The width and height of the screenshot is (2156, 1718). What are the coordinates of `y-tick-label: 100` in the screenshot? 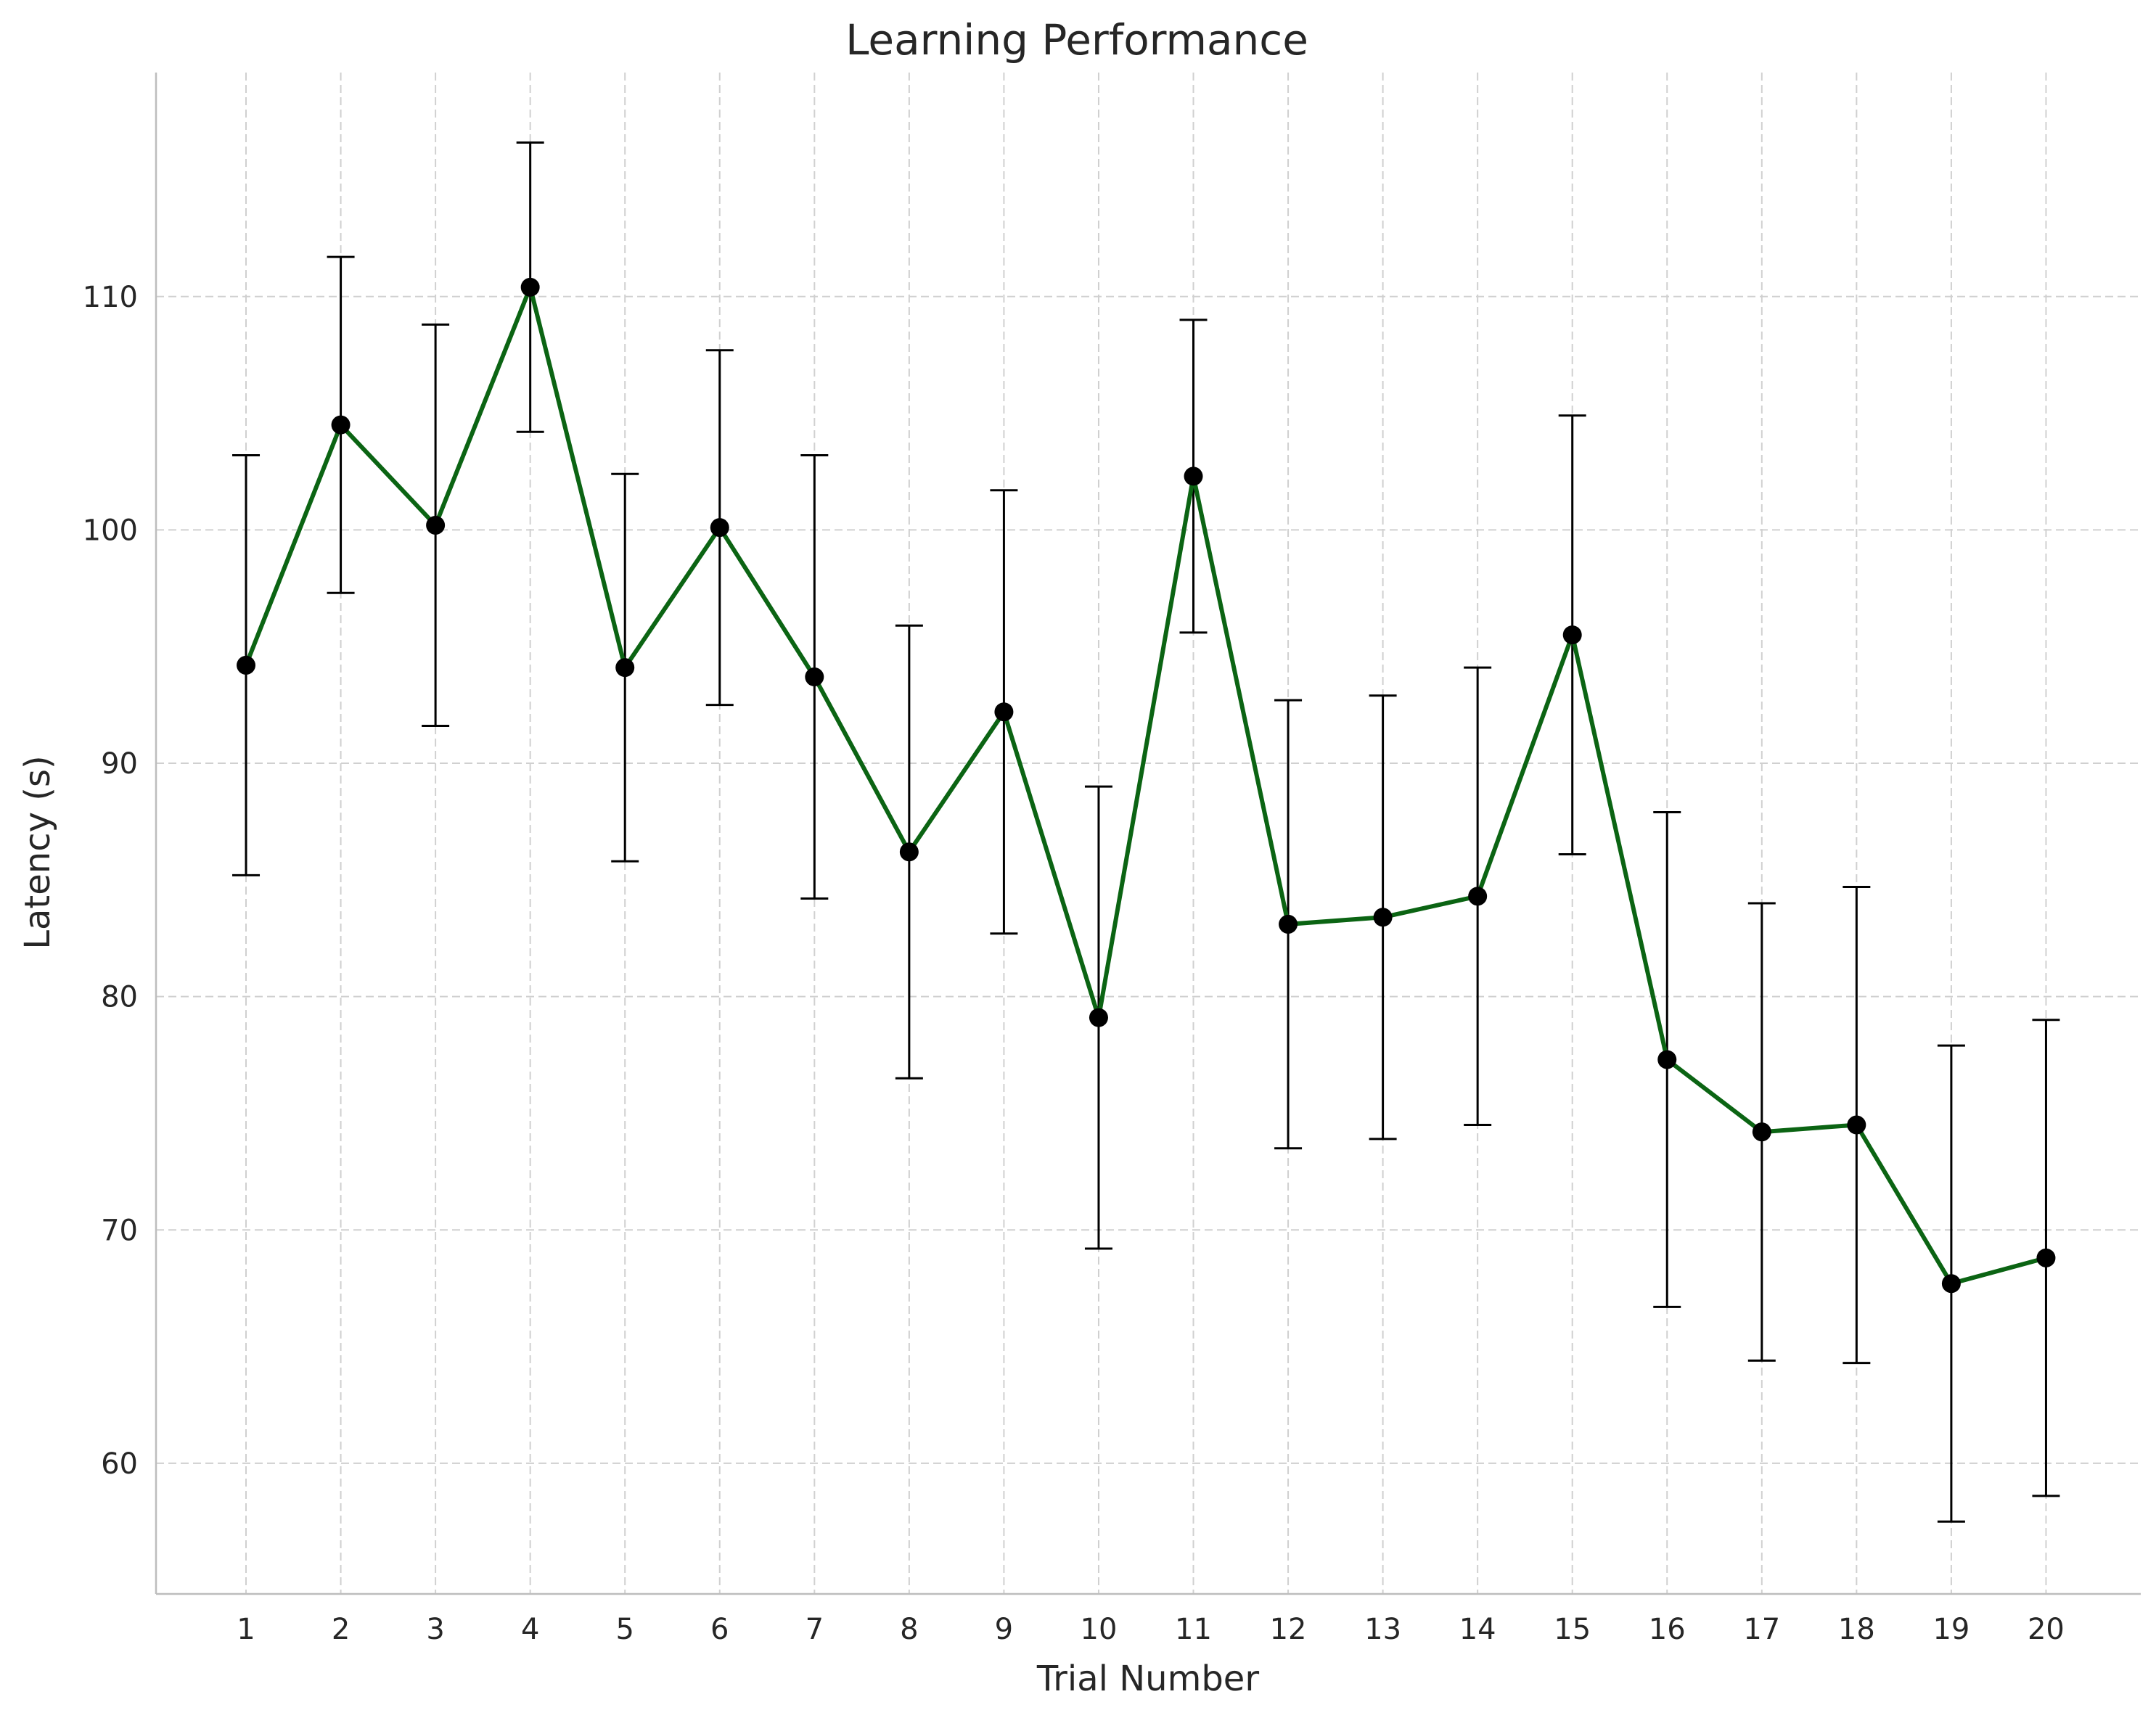 It's located at (110, 530).